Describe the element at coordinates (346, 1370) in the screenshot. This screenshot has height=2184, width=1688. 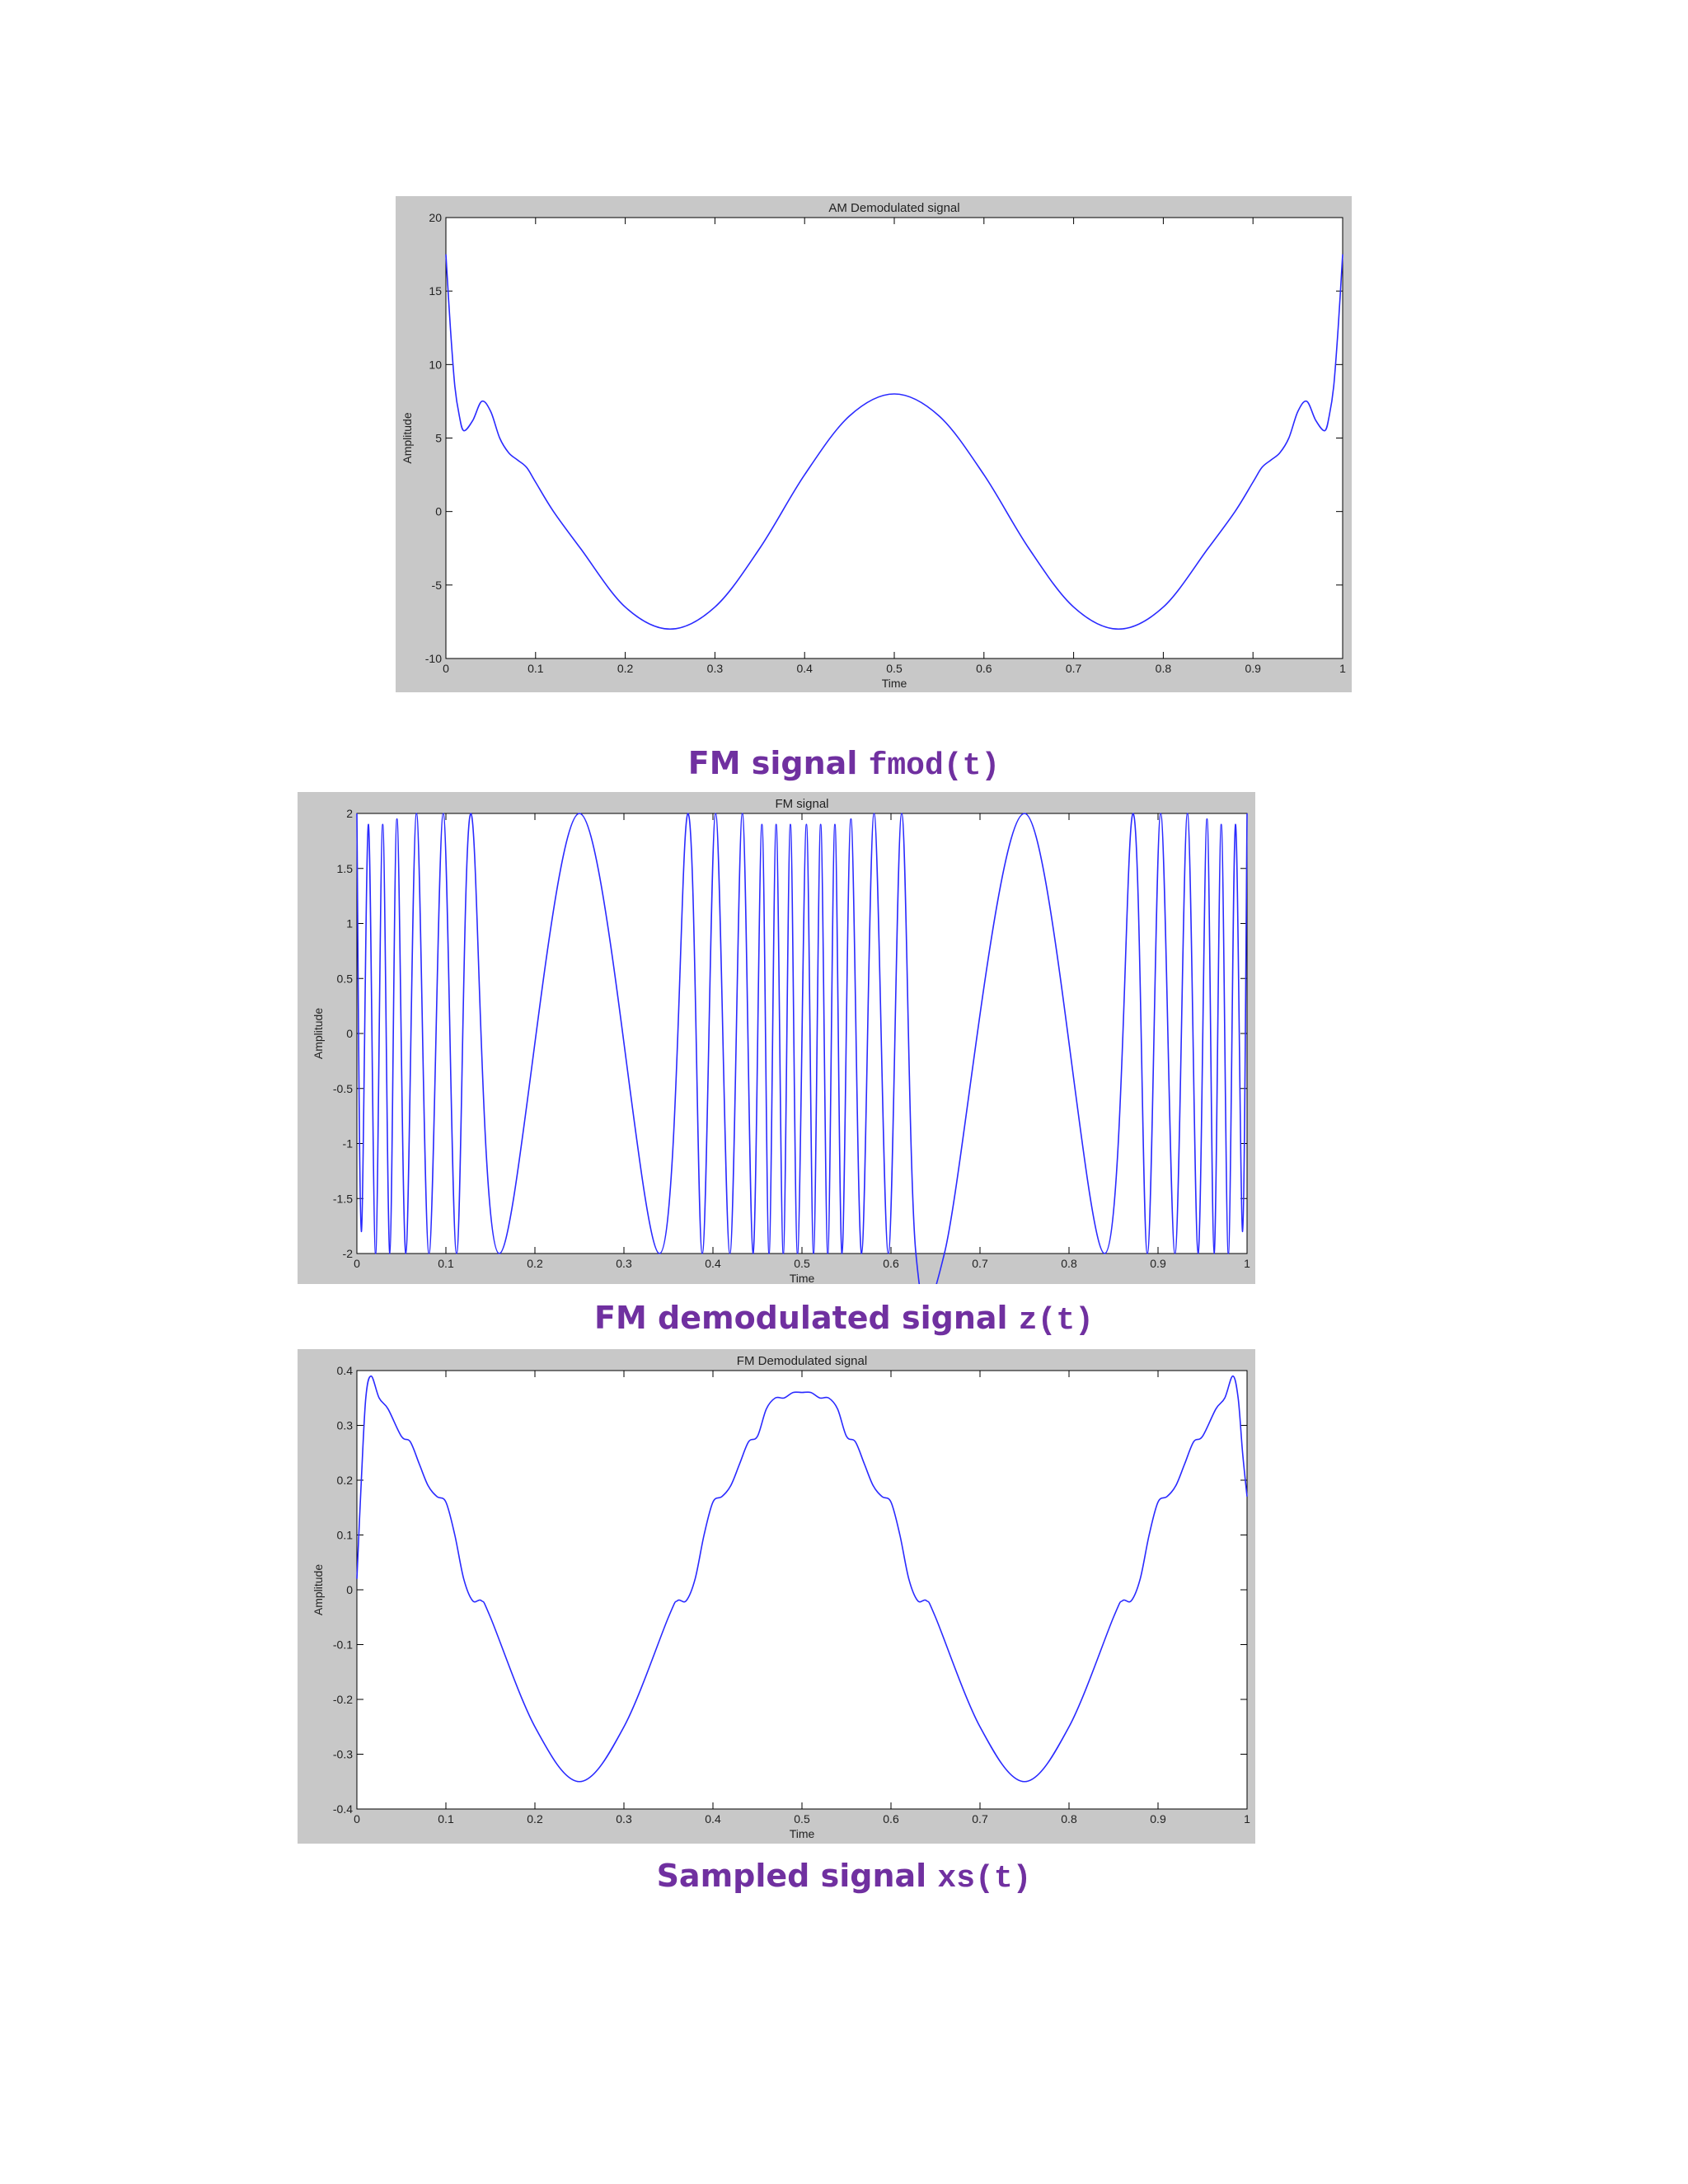
I see `y-tick-label: 0.4` at that location.